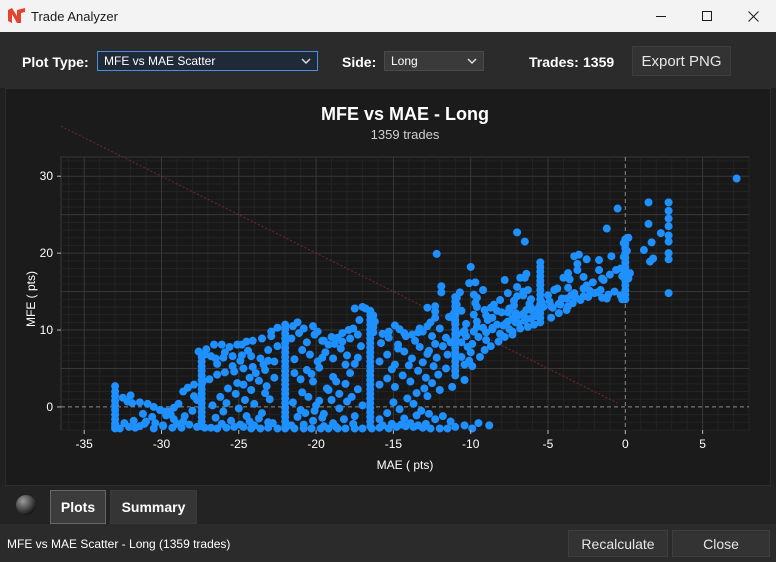 The height and width of the screenshot is (562, 776). What do you see at coordinates (207, 61) in the screenshot?
I see `plot-type-select: MFE vs MAE Scatter` at bounding box center [207, 61].